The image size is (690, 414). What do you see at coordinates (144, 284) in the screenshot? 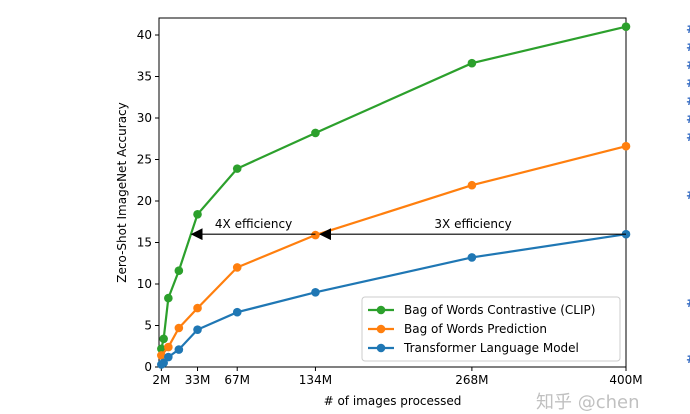
I see `y-tick-label: 10` at bounding box center [144, 284].